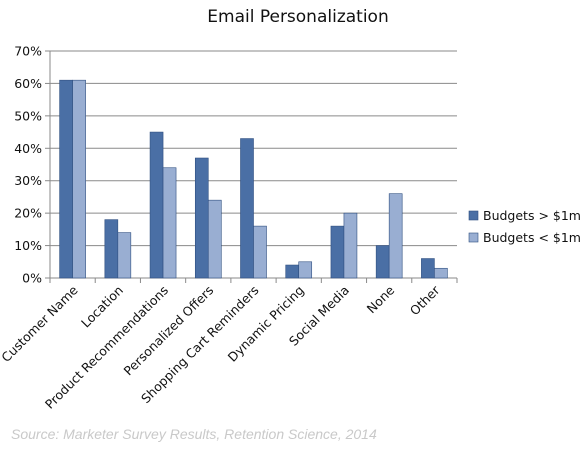 This screenshot has width=581, height=456. I want to click on x-tick-label: None, so click(381, 299).